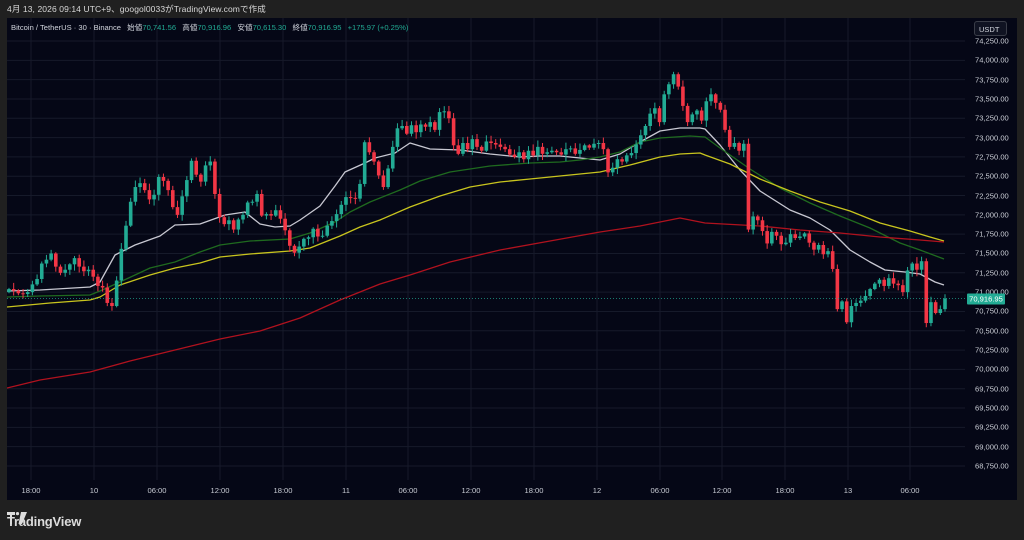  I want to click on price-tick-label: 74,250.00, so click(992, 41).